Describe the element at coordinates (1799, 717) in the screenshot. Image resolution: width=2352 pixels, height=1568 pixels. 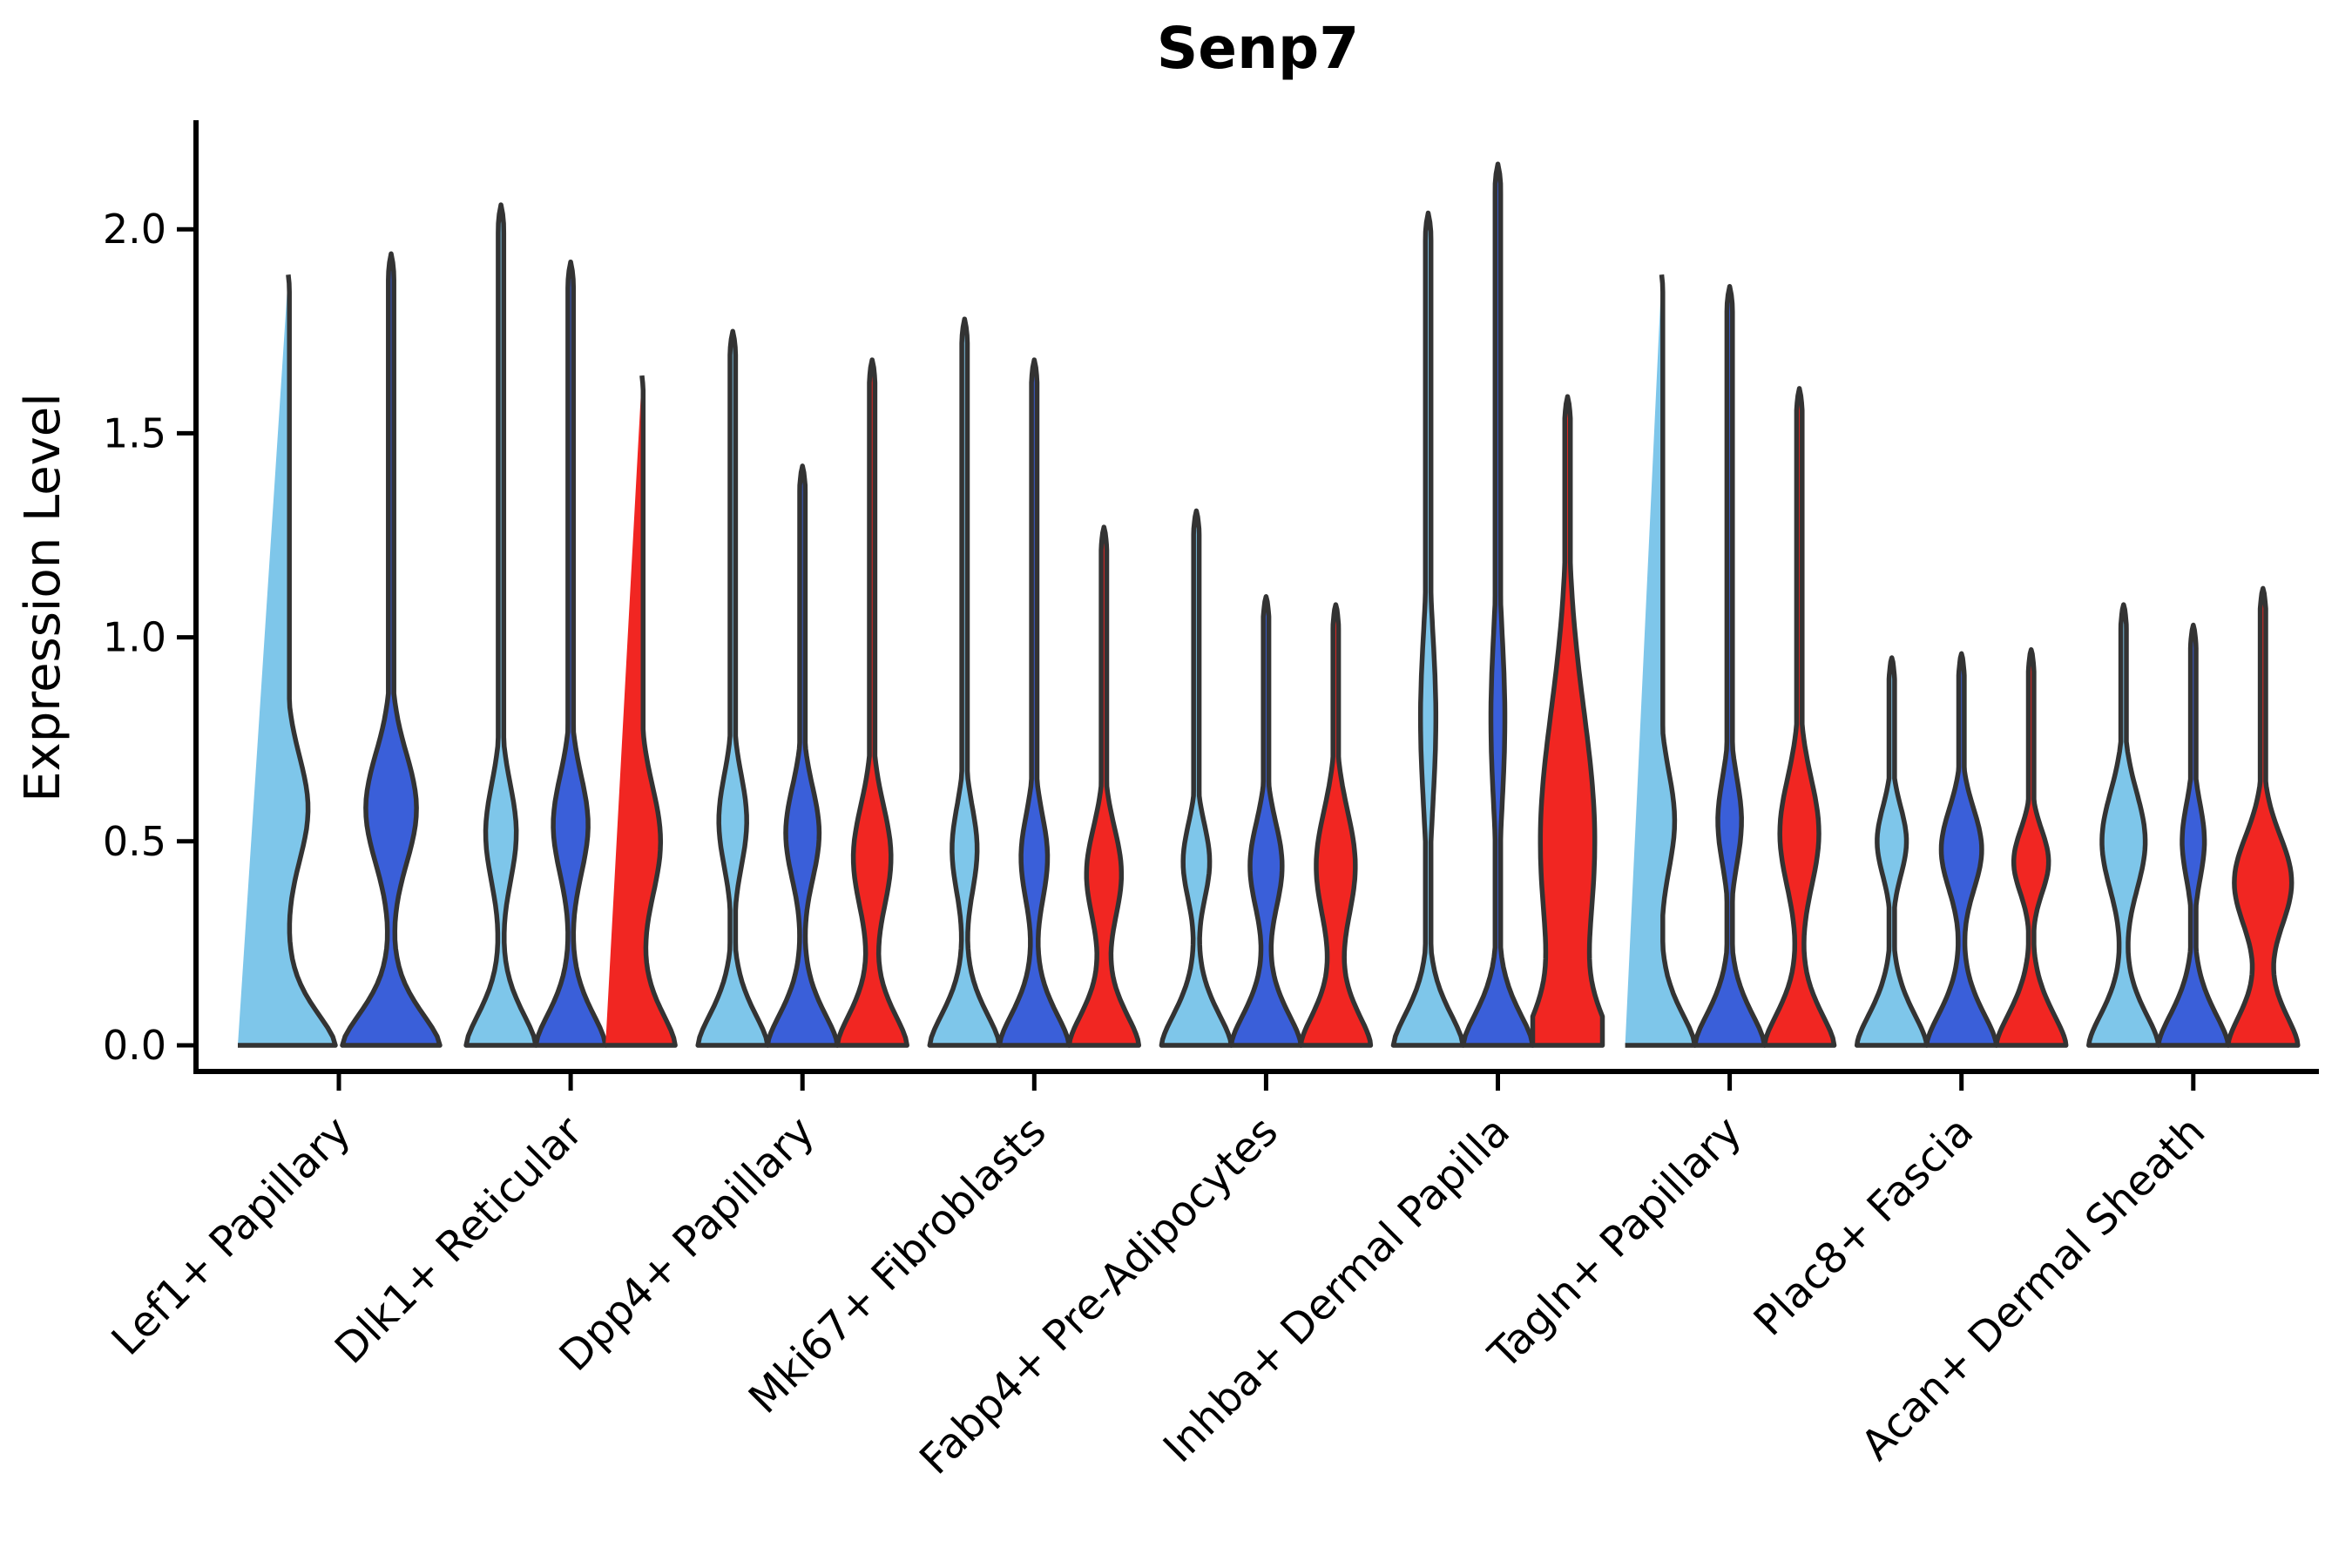
I see `violin-tagln-papillary-red` at that location.